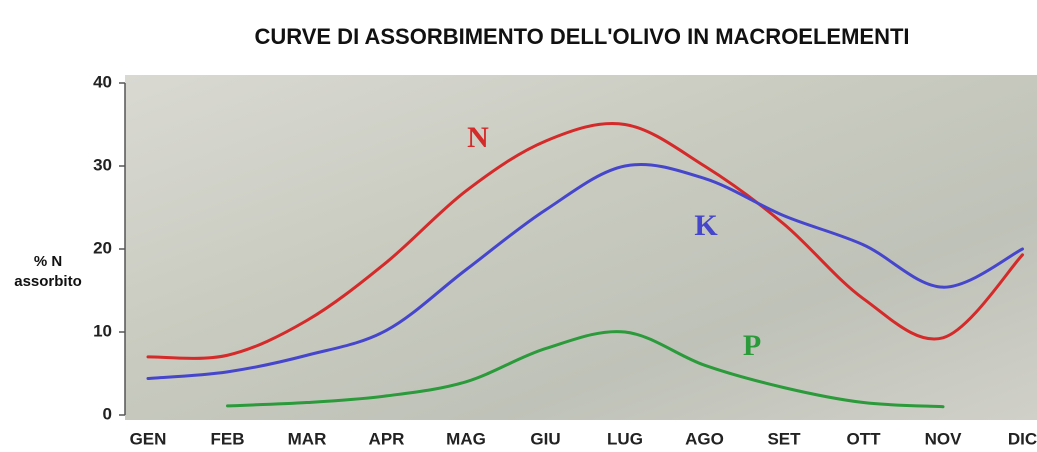 The height and width of the screenshot is (452, 1037). What do you see at coordinates (752, 345) in the screenshot?
I see `series-label: P` at bounding box center [752, 345].